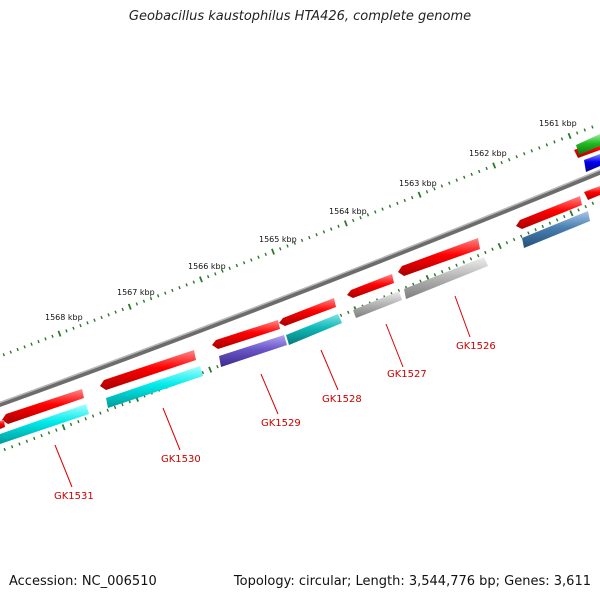 This screenshot has height=600, width=600. Describe the element at coordinates (74, 496) in the screenshot. I see `gene-label-gk1531: GK1531` at that location.